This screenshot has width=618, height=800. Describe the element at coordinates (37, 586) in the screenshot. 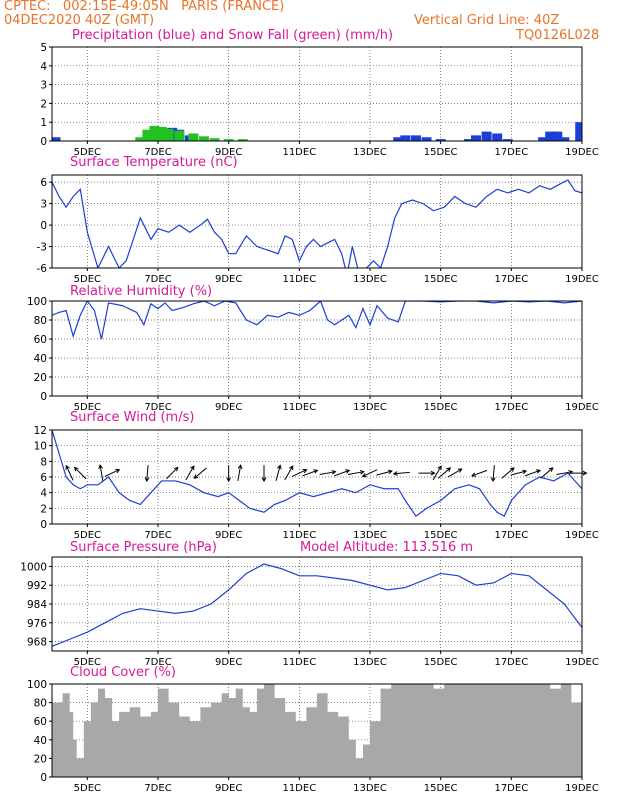

I see `y-tick-label: 992` at that location.